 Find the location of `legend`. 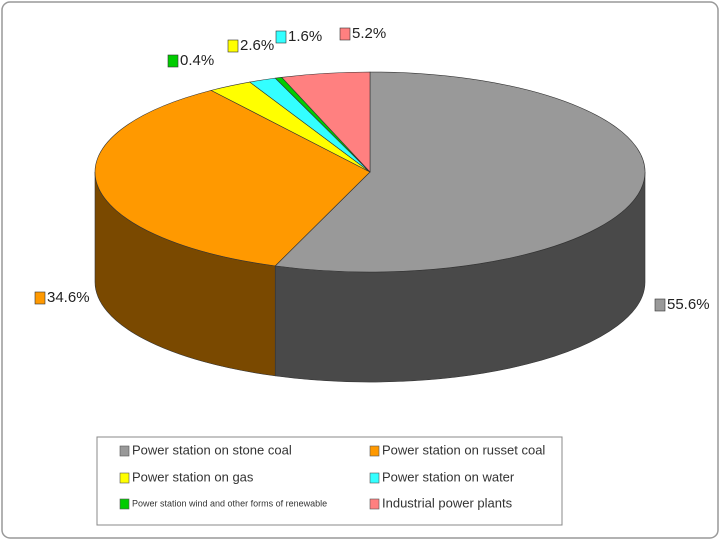

legend is located at coordinates (329, 481).